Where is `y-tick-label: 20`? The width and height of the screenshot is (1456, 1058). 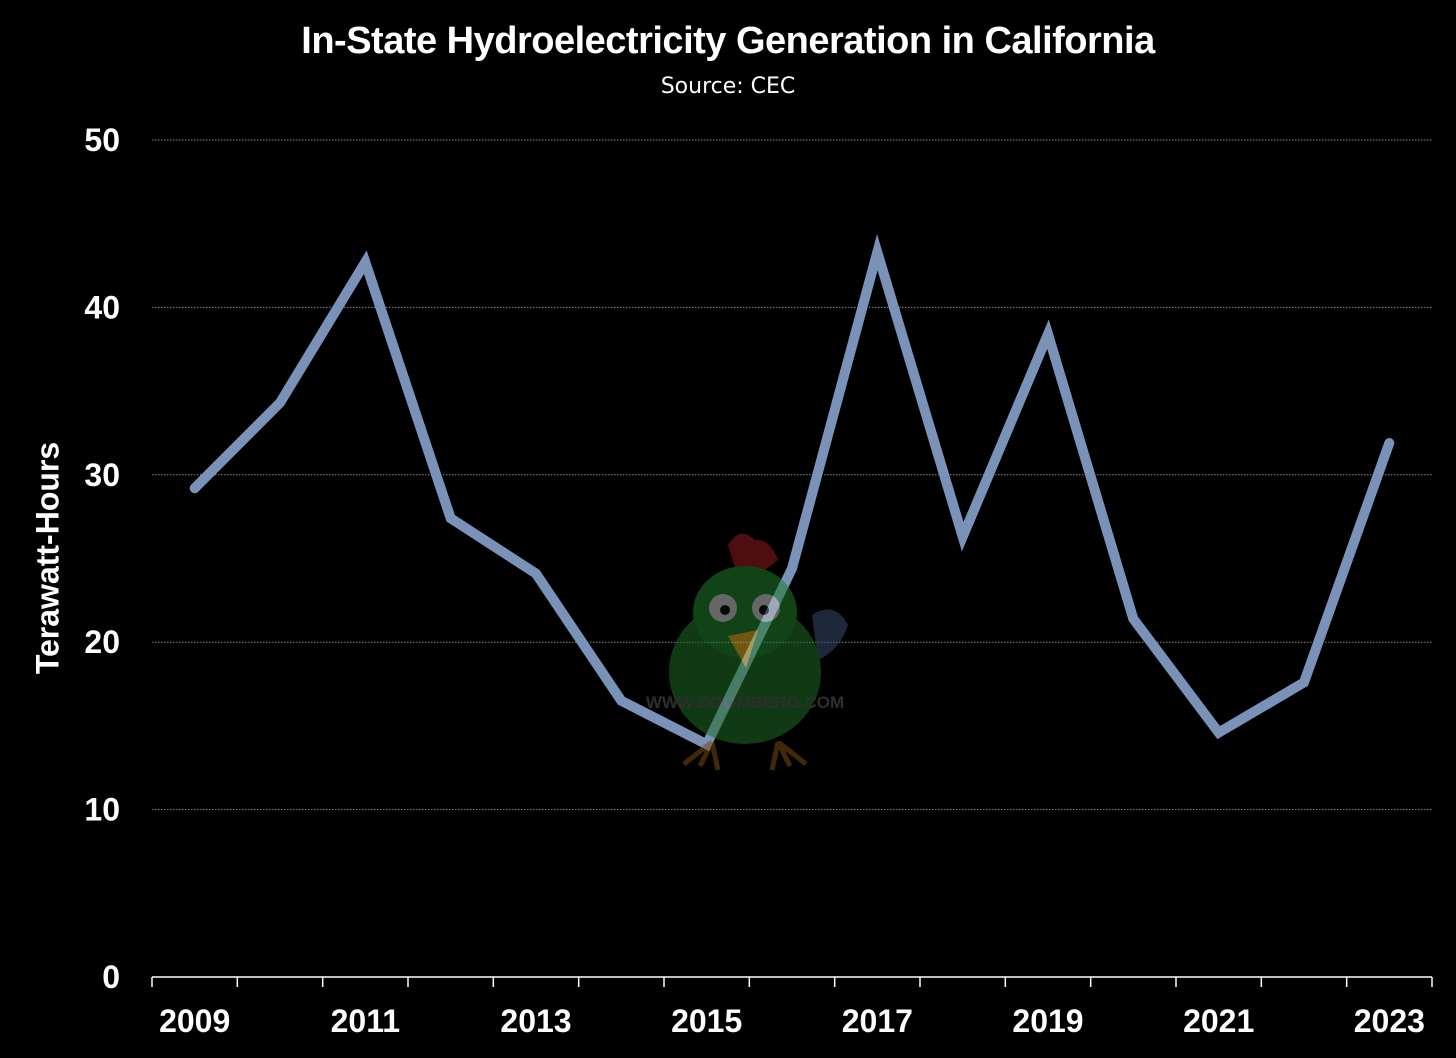 y-tick-label: 20 is located at coordinates (102, 642).